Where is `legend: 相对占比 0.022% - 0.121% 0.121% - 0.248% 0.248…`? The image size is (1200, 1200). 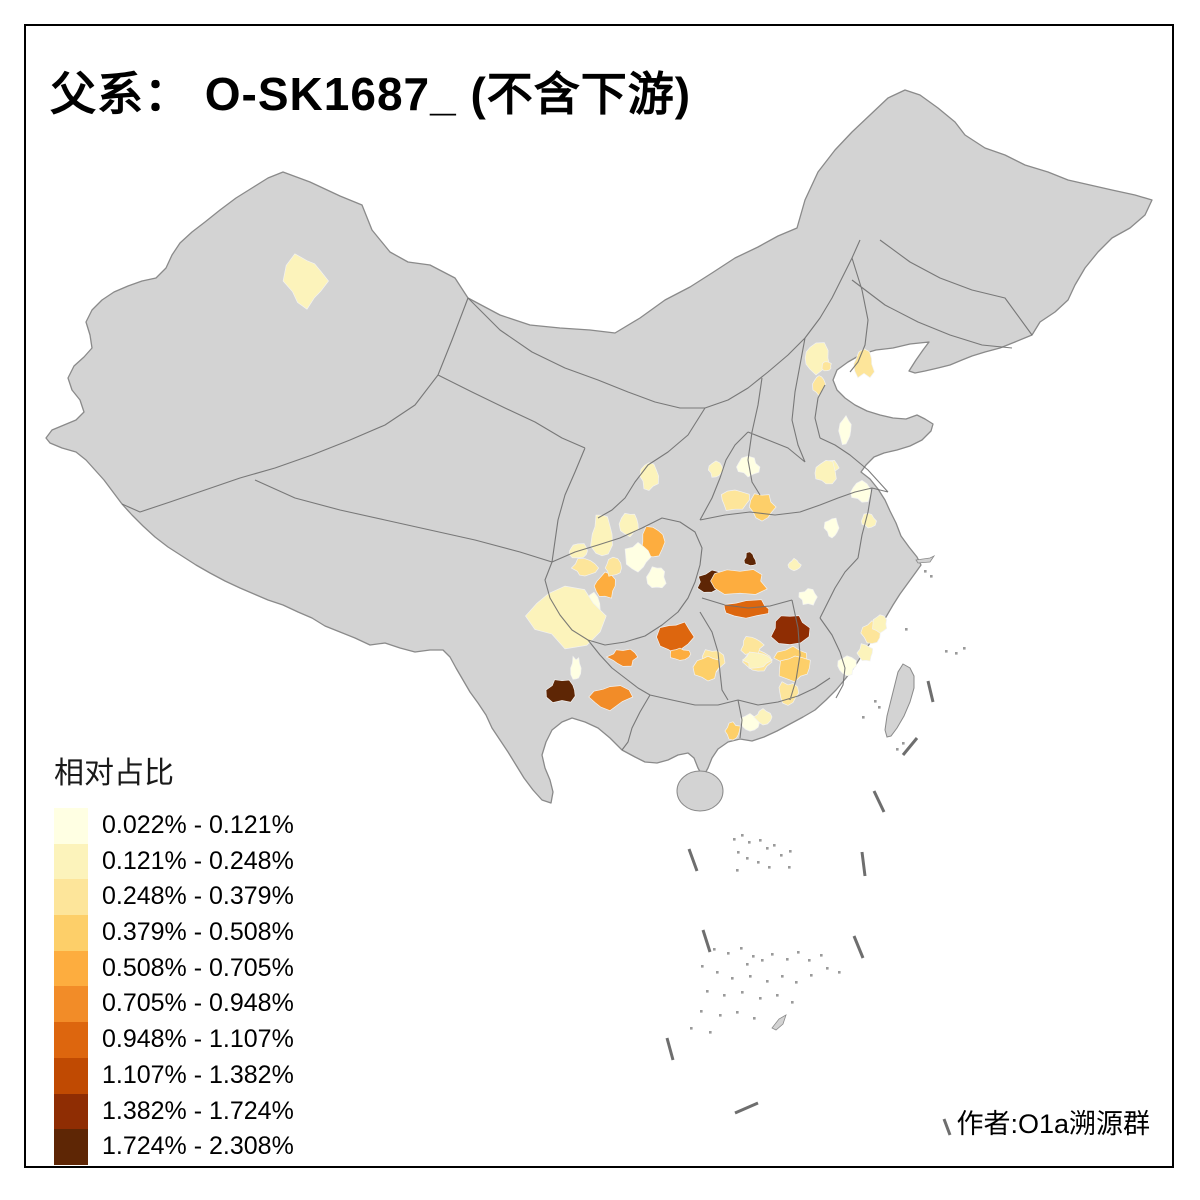 legend: 相对占比 0.022% - 0.121% 0.121% - 0.248% 0.248… is located at coordinates (174, 956).